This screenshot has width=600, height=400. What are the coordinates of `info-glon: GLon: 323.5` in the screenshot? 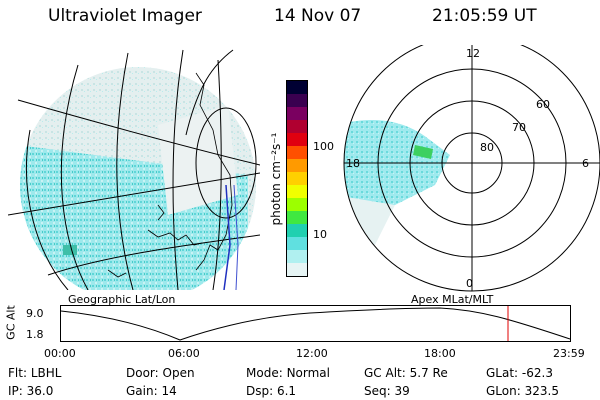 It's located at (522, 391).